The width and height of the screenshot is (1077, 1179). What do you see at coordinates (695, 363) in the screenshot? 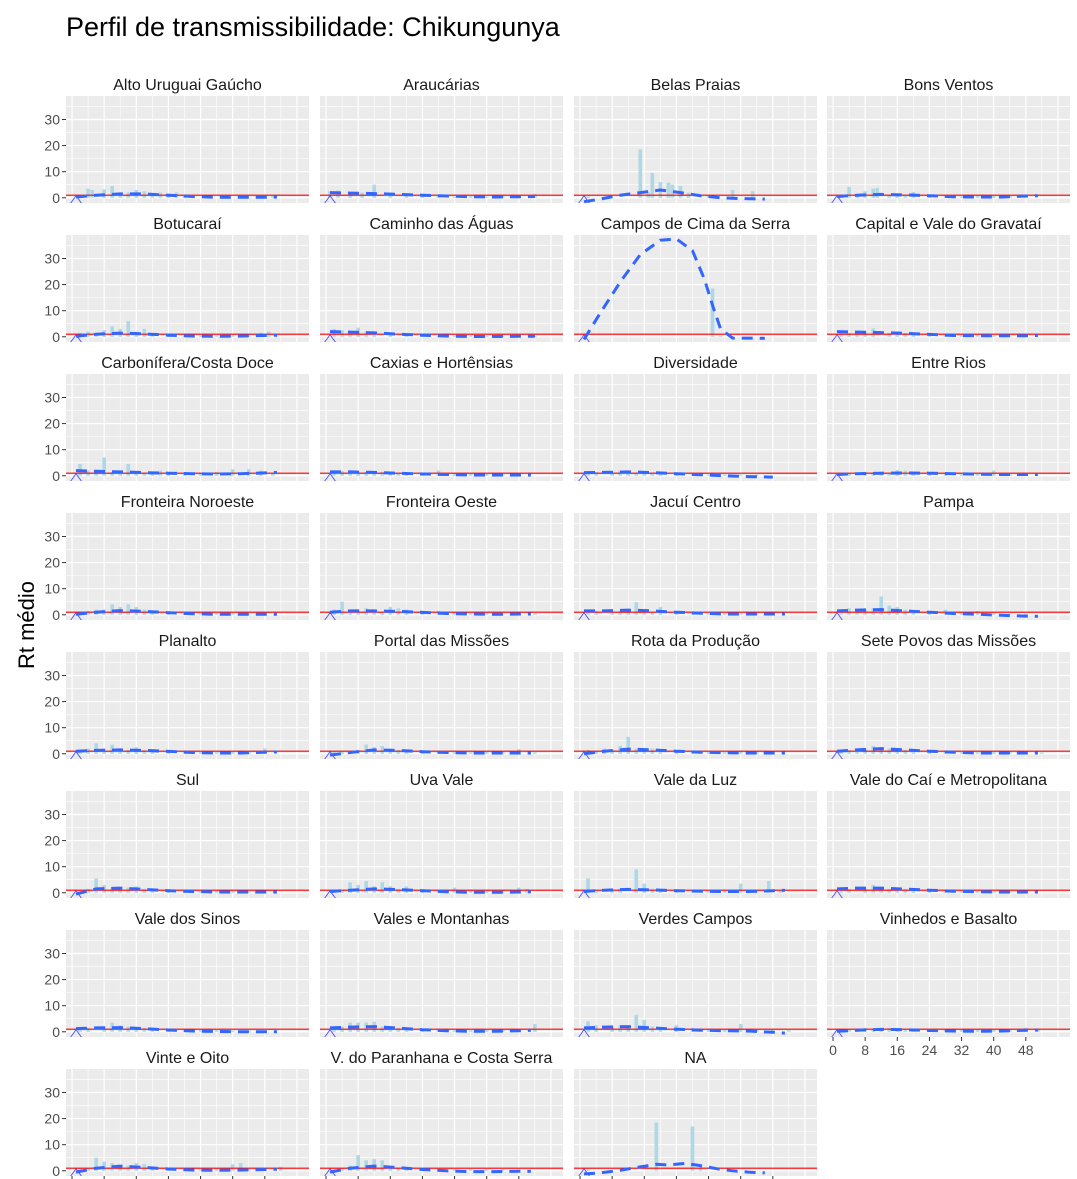
I see `panel-strip-label: Diversidade` at bounding box center [695, 363].